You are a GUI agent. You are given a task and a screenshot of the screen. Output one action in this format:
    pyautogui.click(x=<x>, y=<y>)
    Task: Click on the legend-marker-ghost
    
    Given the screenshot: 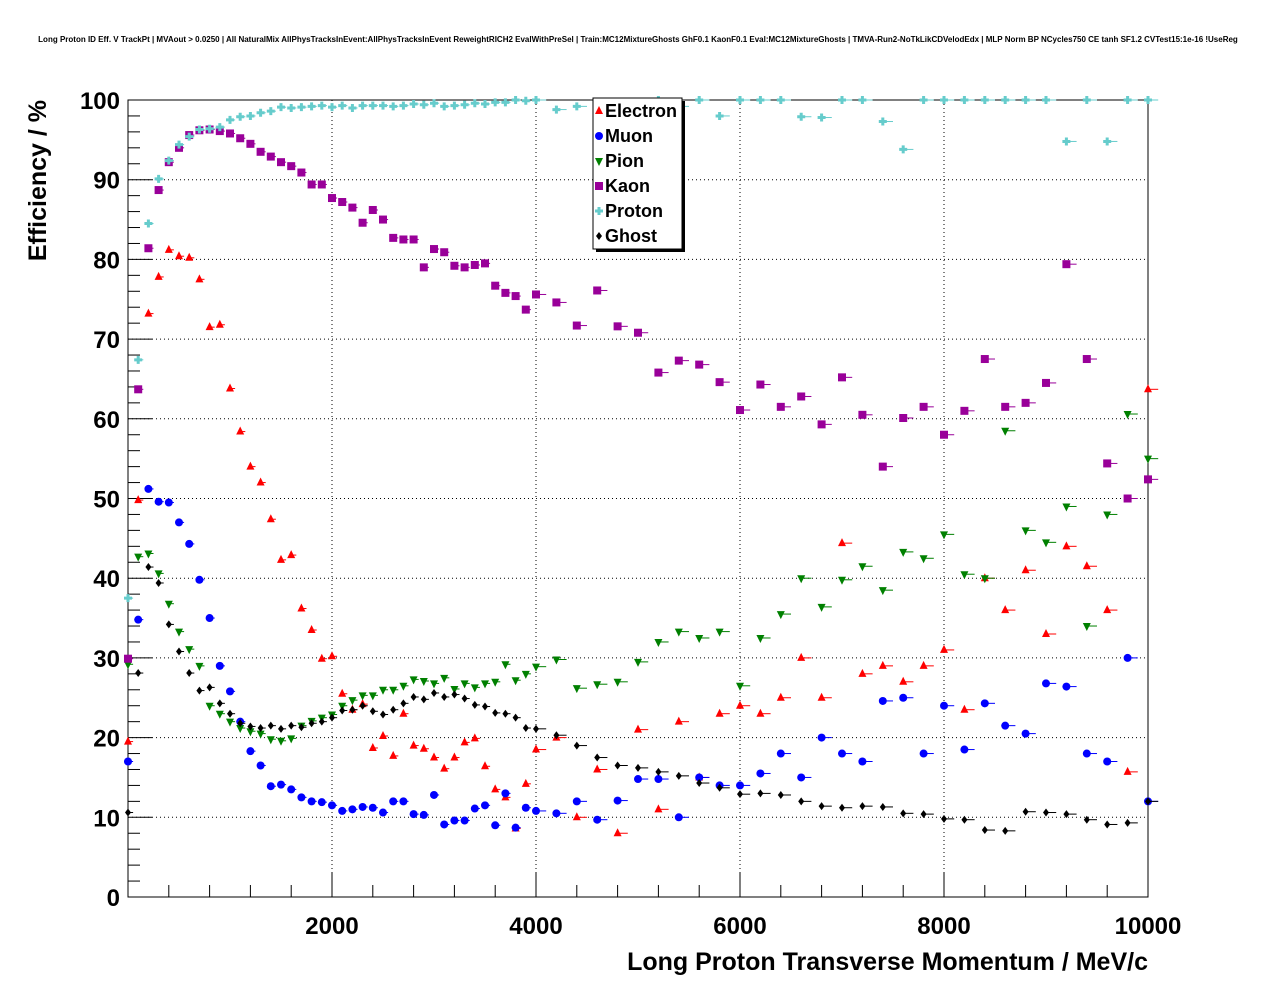 What is the action you would take?
    pyautogui.click(x=599, y=236)
    